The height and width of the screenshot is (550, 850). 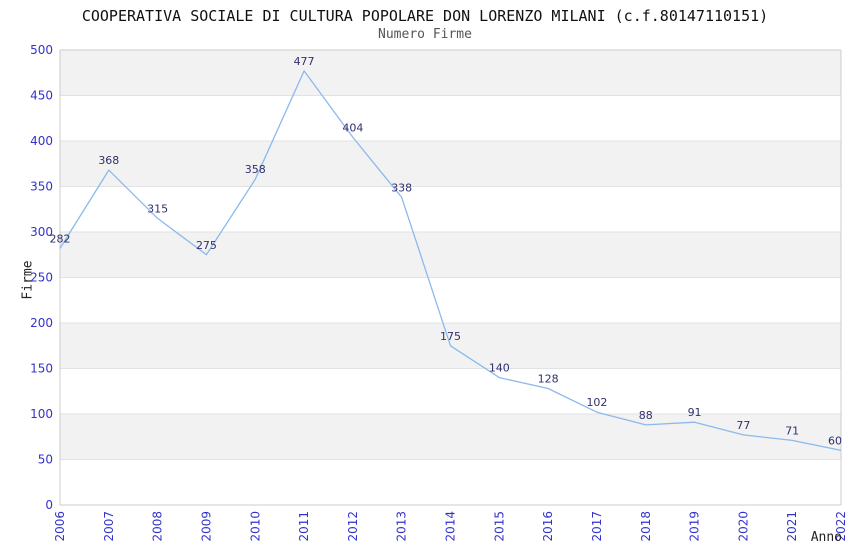 What do you see at coordinates (41, 278) in the screenshot?
I see `y-tick-label: 250` at bounding box center [41, 278].